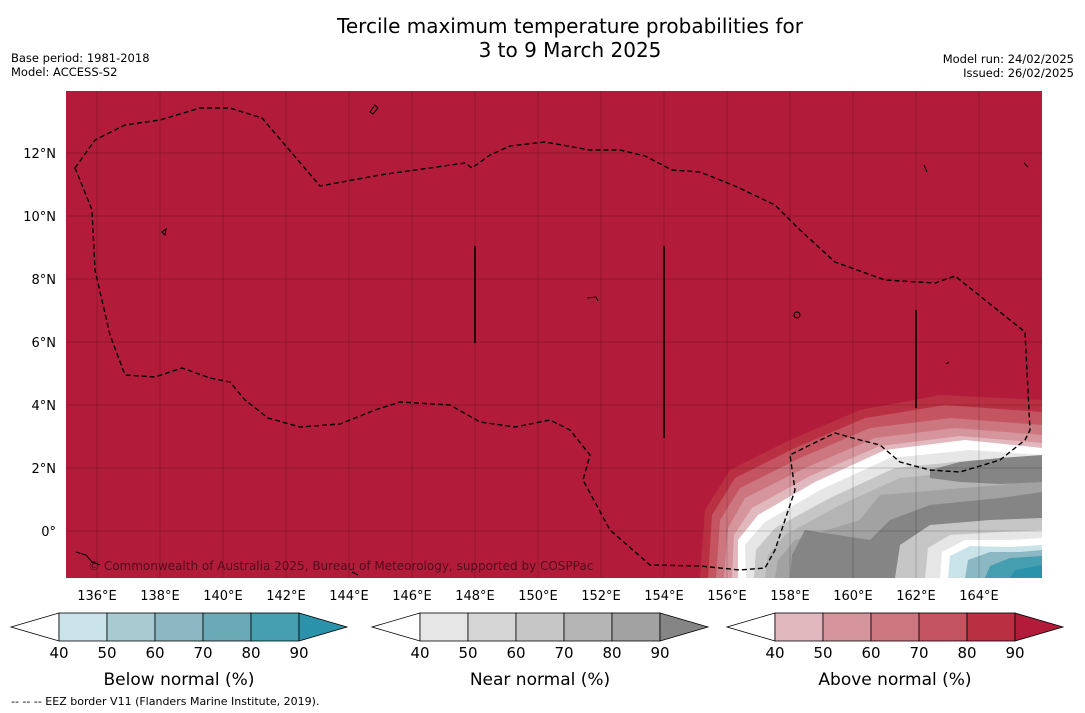  What do you see at coordinates (1008, 59) in the screenshot?
I see `model-run: Model run: 24/02/2025` at bounding box center [1008, 59].